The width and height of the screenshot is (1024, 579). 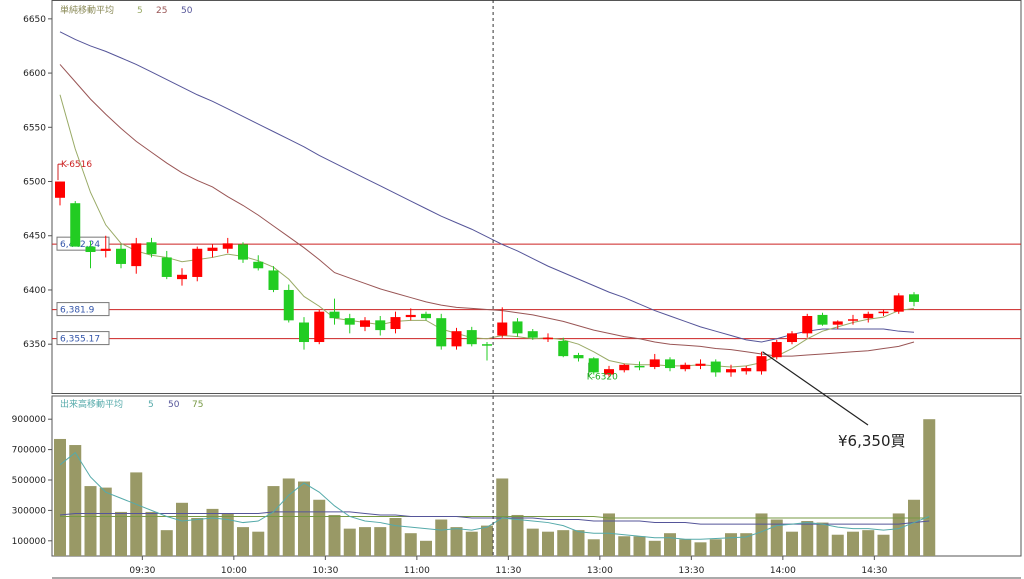 I want to click on buy-annotation-label: ¥6,350買, so click(x=872, y=441).